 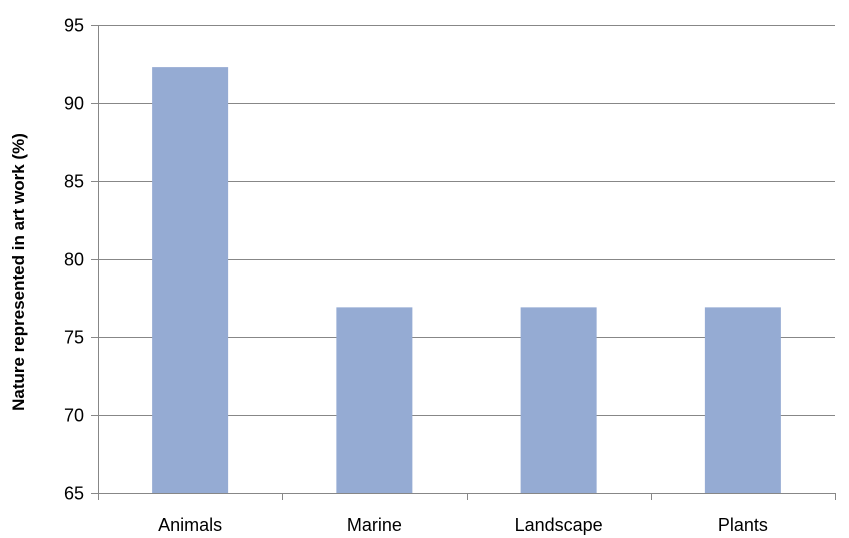 What do you see at coordinates (190, 280) in the screenshot?
I see `bar-animals` at bounding box center [190, 280].